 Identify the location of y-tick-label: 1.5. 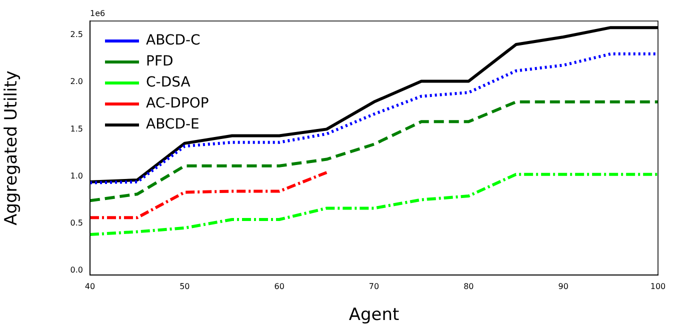
(76, 129).